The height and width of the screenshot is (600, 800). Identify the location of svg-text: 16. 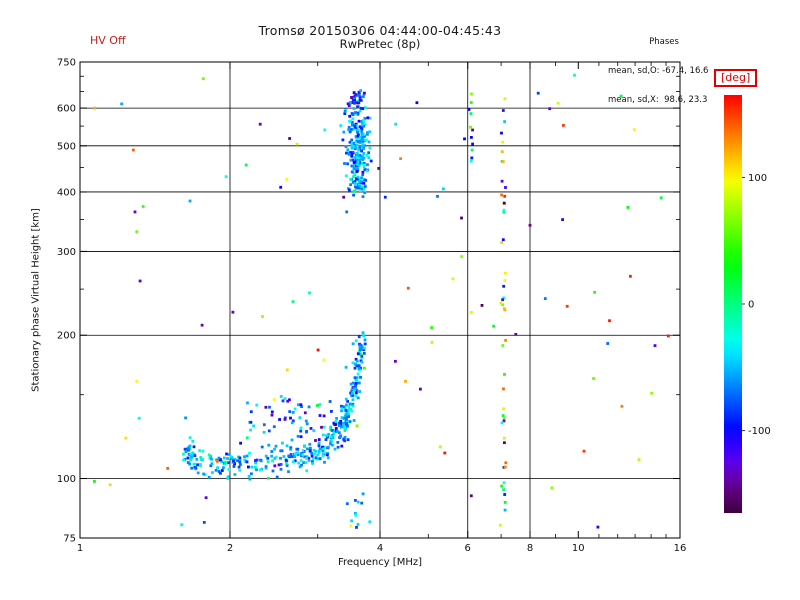
(680, 548).